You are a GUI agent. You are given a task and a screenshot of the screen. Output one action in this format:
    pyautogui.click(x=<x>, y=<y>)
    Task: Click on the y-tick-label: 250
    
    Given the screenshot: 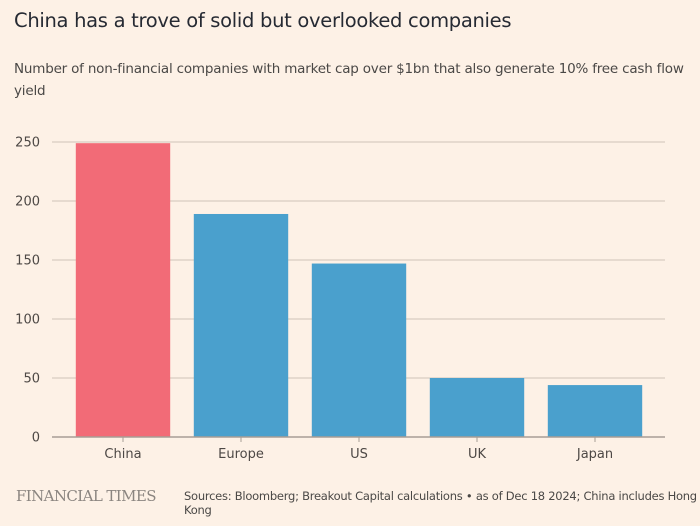 What is the action you would take?
    pyautogui.click(x=27, y=143)
    